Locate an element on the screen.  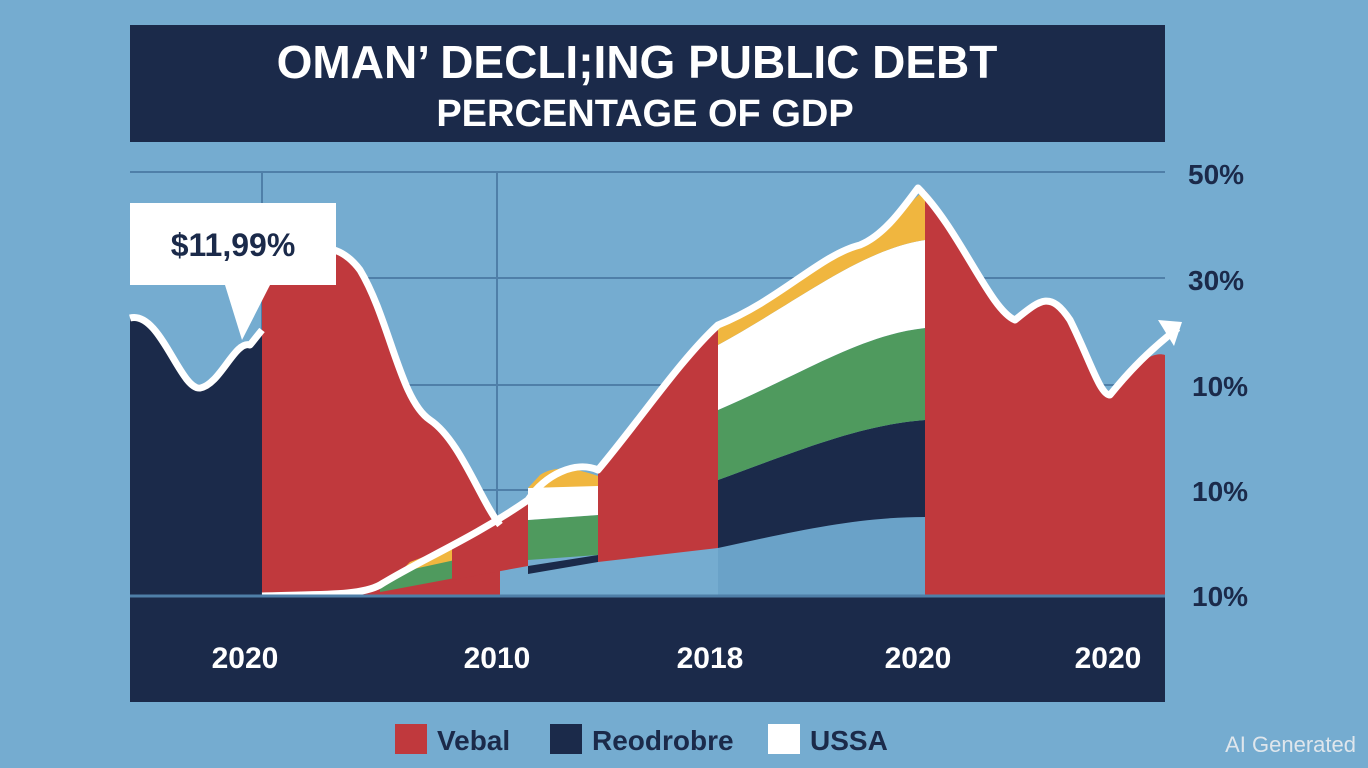
callout: $11,99% is located at coordinates (233, 271).